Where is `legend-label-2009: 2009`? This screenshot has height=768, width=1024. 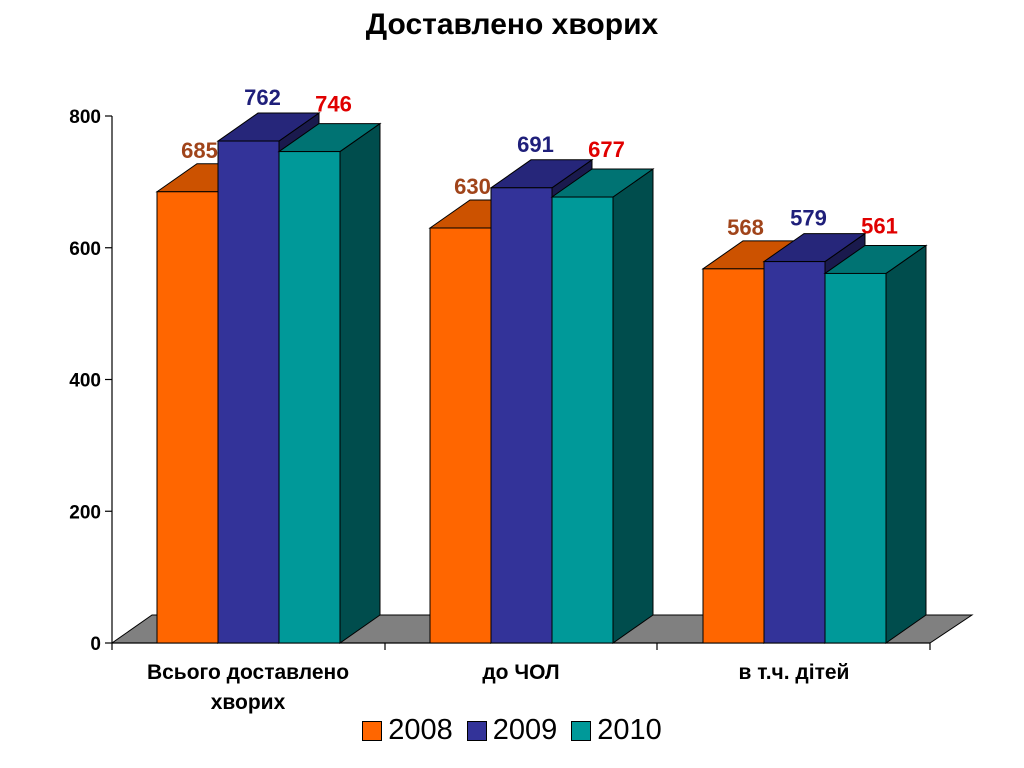
legend-label-2009: 2009 is located at coordinates (525, 730).